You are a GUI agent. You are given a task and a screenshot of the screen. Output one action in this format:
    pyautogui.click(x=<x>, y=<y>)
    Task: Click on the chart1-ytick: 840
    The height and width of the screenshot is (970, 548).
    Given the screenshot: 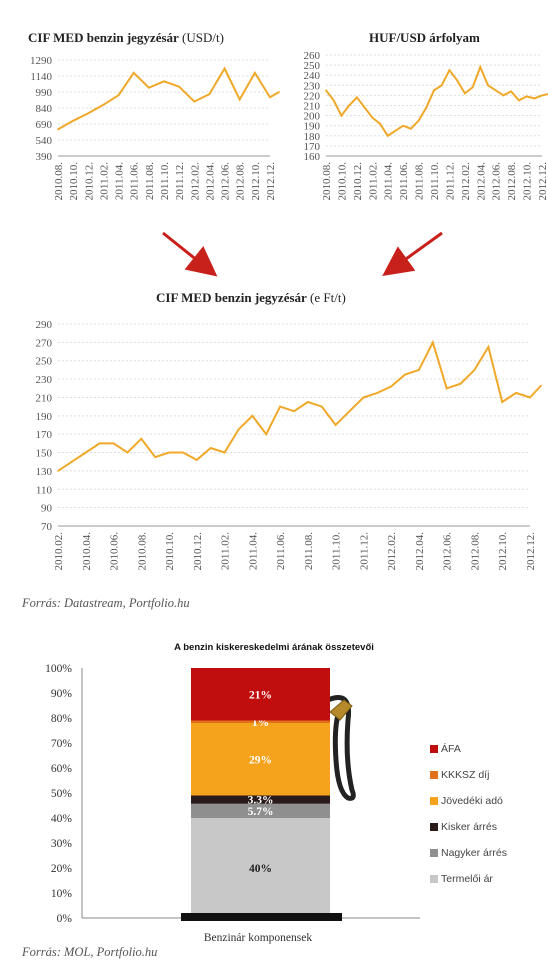 What is the action you would take?
    pyautogui.click(x=44, y=109)
    